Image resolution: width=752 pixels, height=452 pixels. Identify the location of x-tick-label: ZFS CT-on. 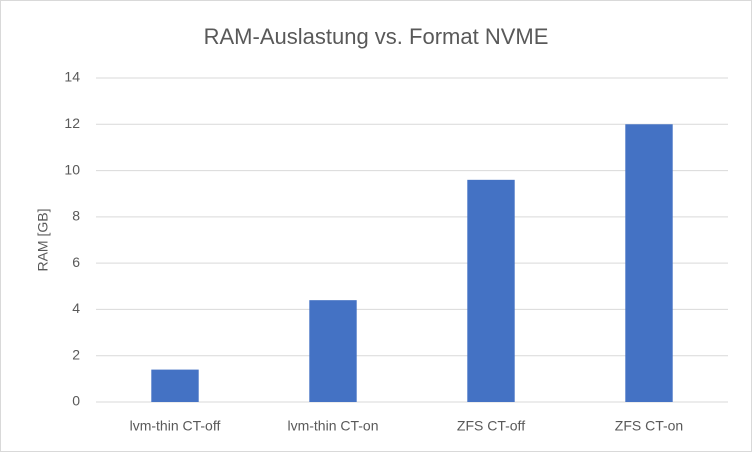
(649, 426).